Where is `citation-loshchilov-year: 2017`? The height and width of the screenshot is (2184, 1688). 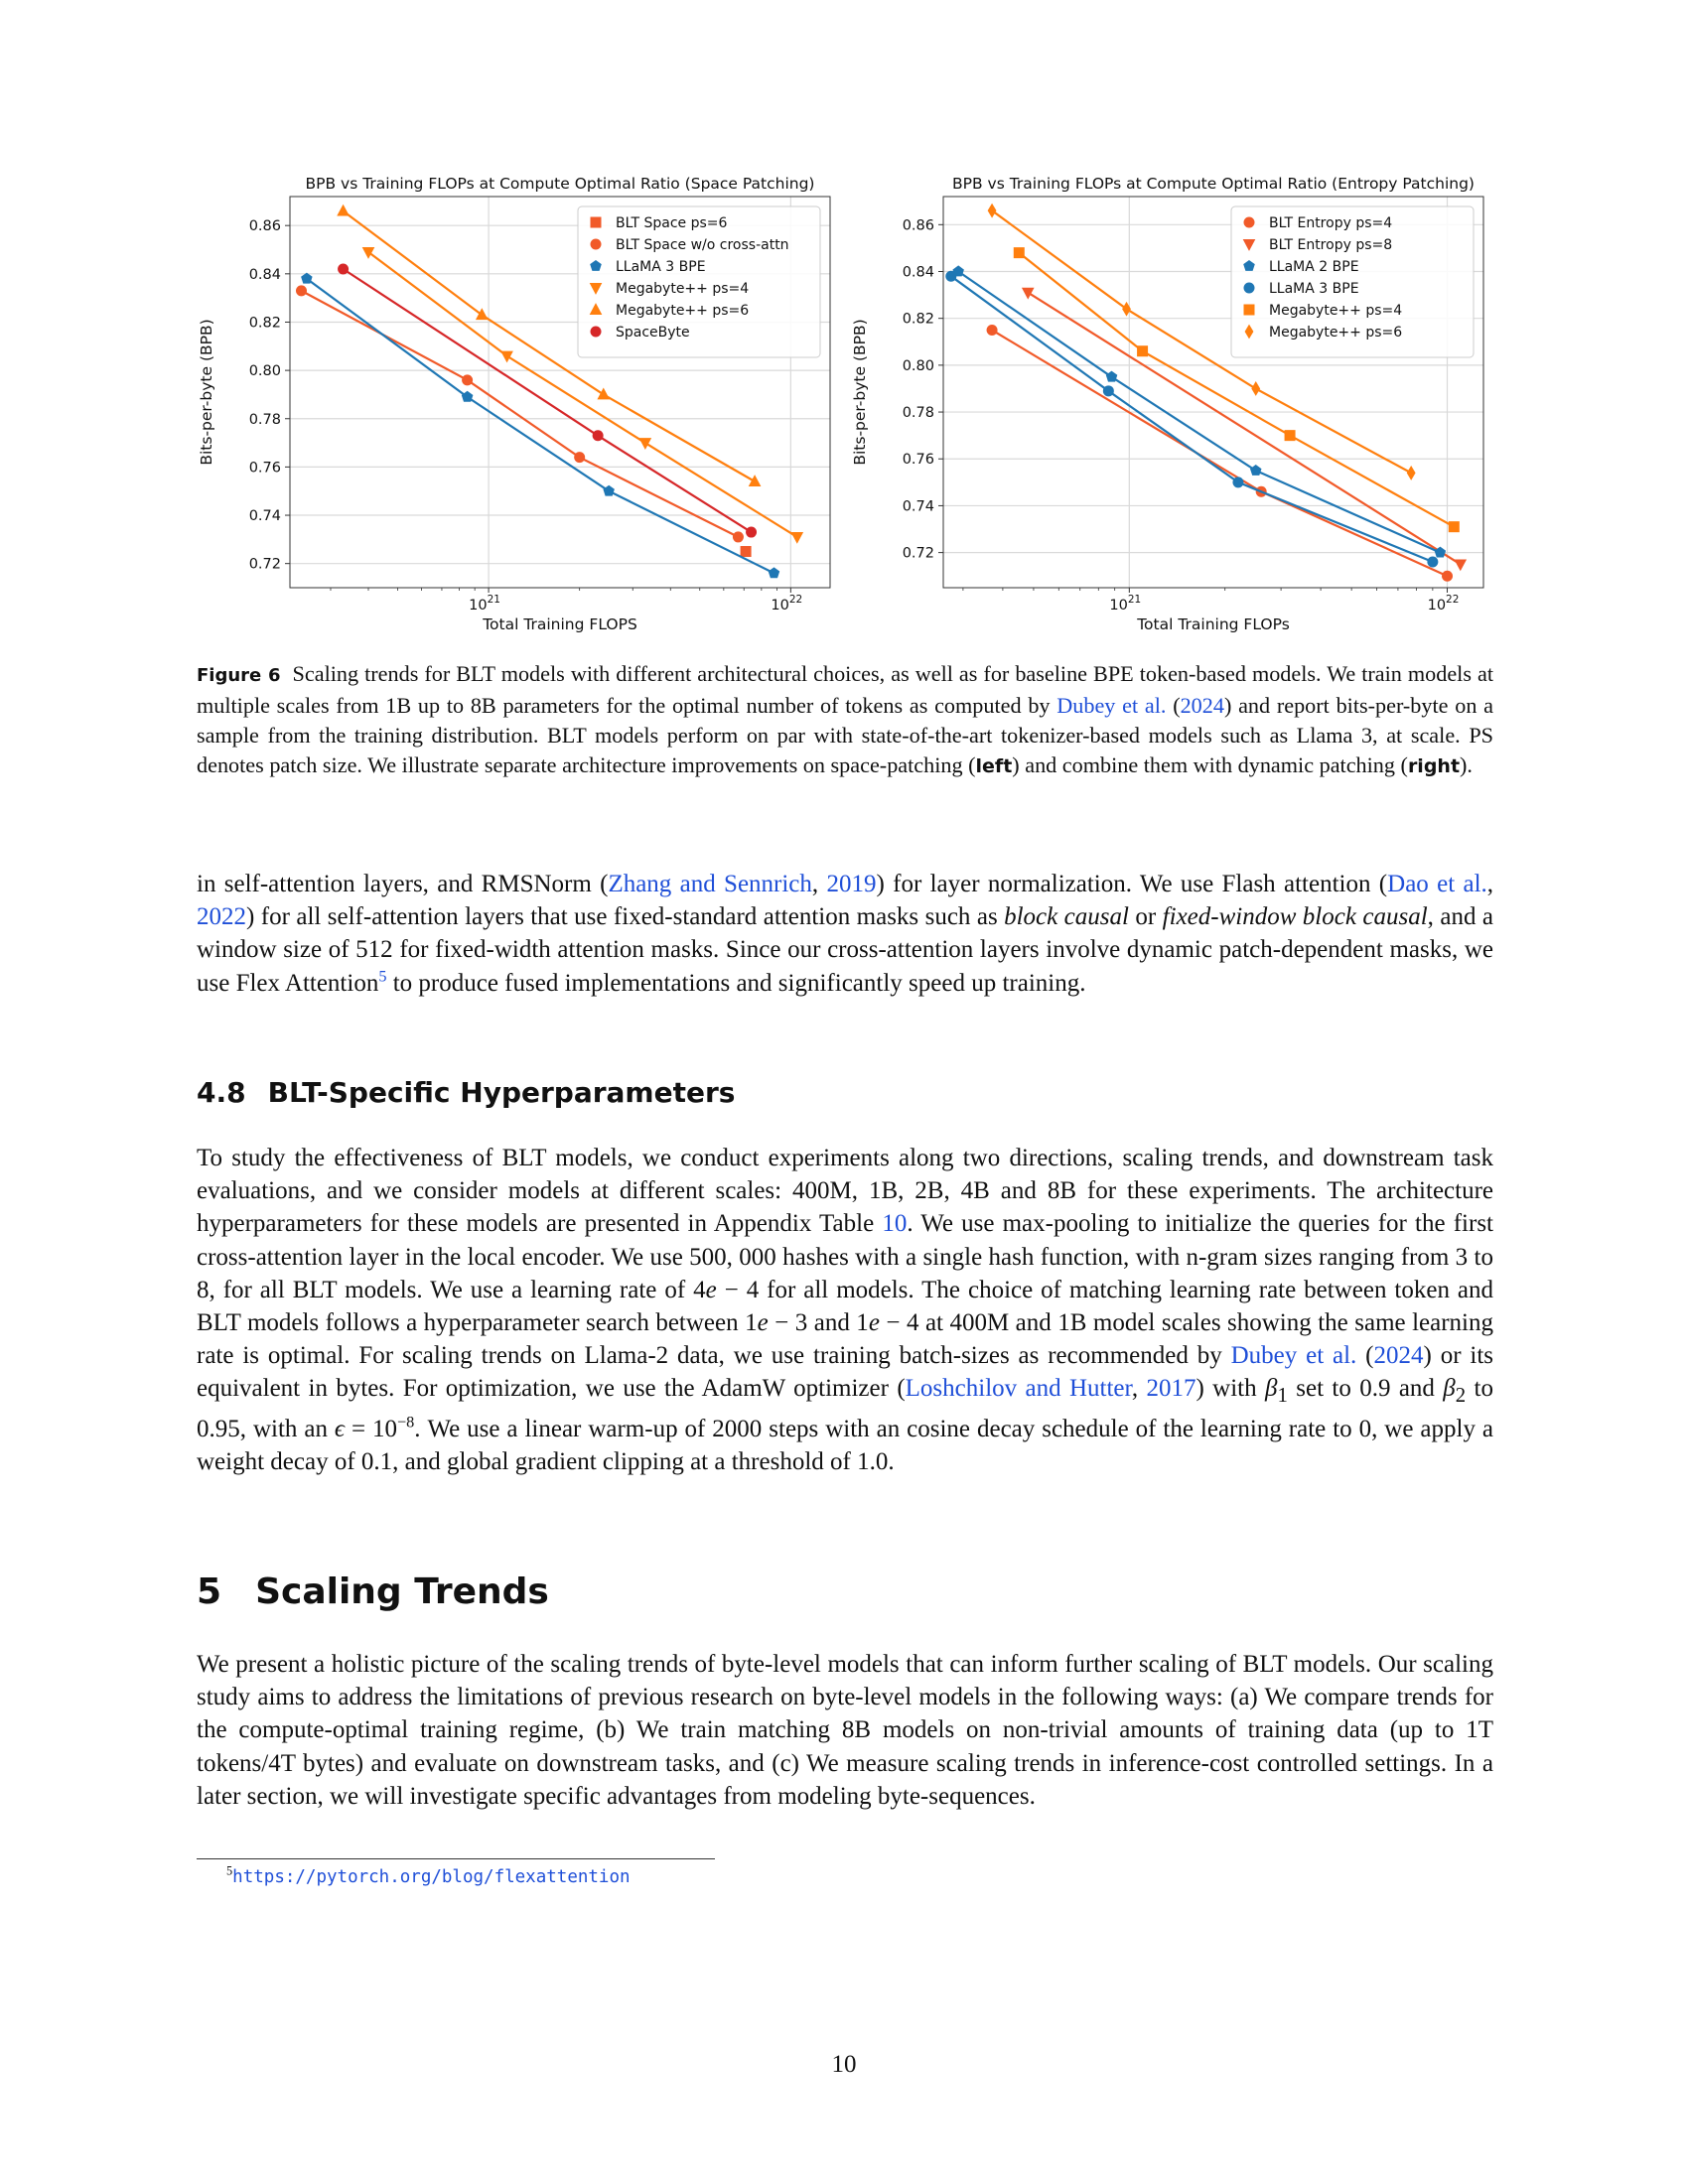 citation-loshchilov-year: 2017 is located at coordinates (1171, 1389).